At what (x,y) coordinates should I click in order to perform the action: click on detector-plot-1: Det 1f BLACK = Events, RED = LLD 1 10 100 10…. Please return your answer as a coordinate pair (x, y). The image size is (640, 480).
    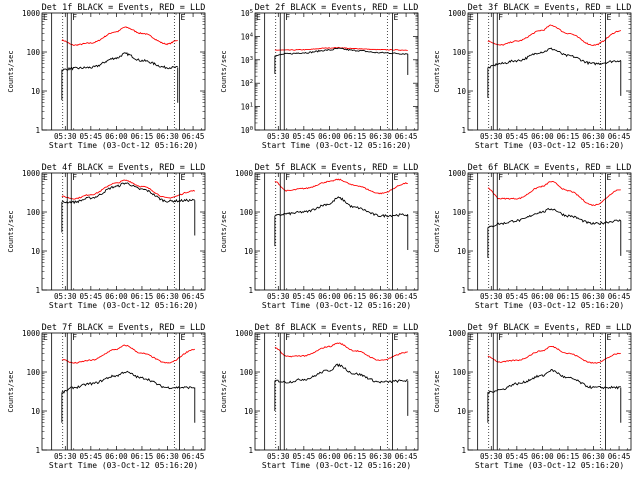
    Looking at the image, I should click on (106, 76).